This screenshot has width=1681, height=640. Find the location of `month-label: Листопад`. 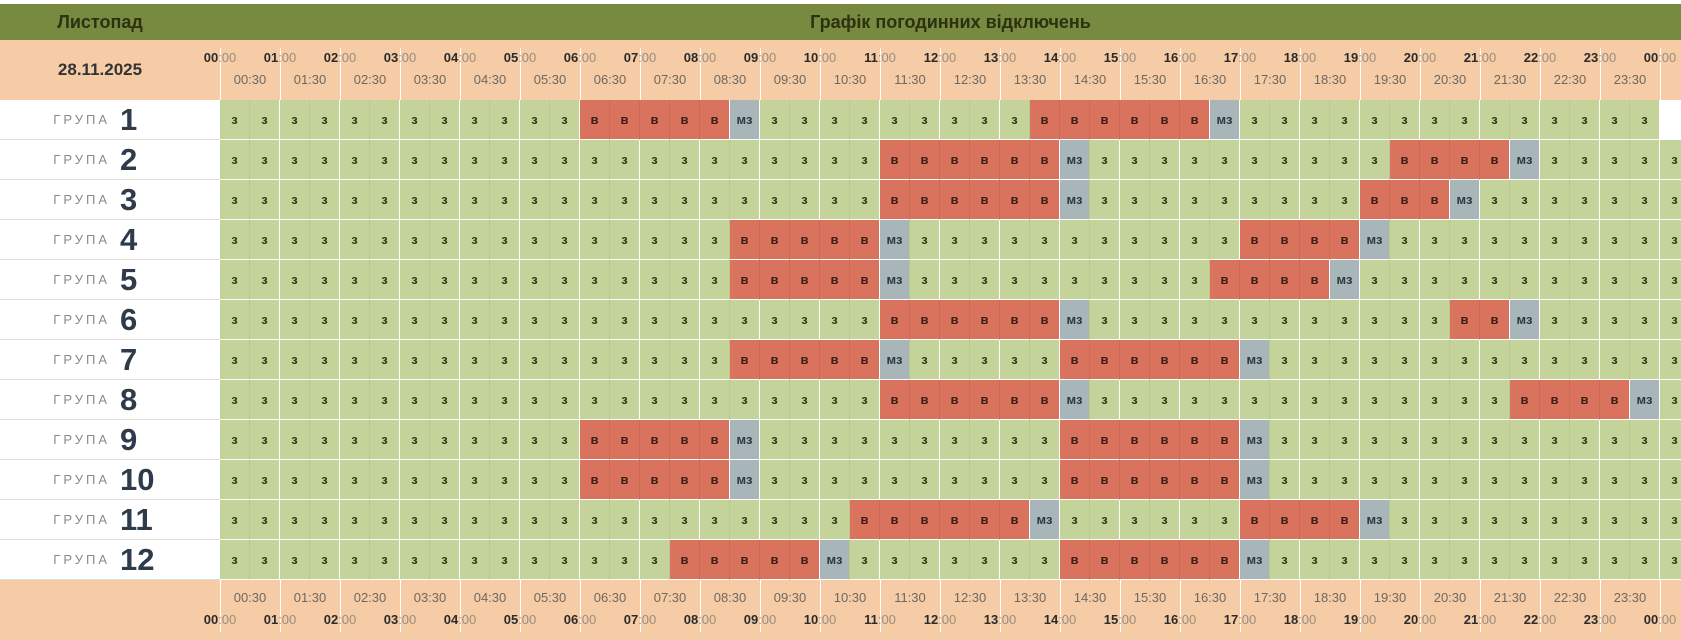

month-label: Листопад is located at coordinates (100, 22).